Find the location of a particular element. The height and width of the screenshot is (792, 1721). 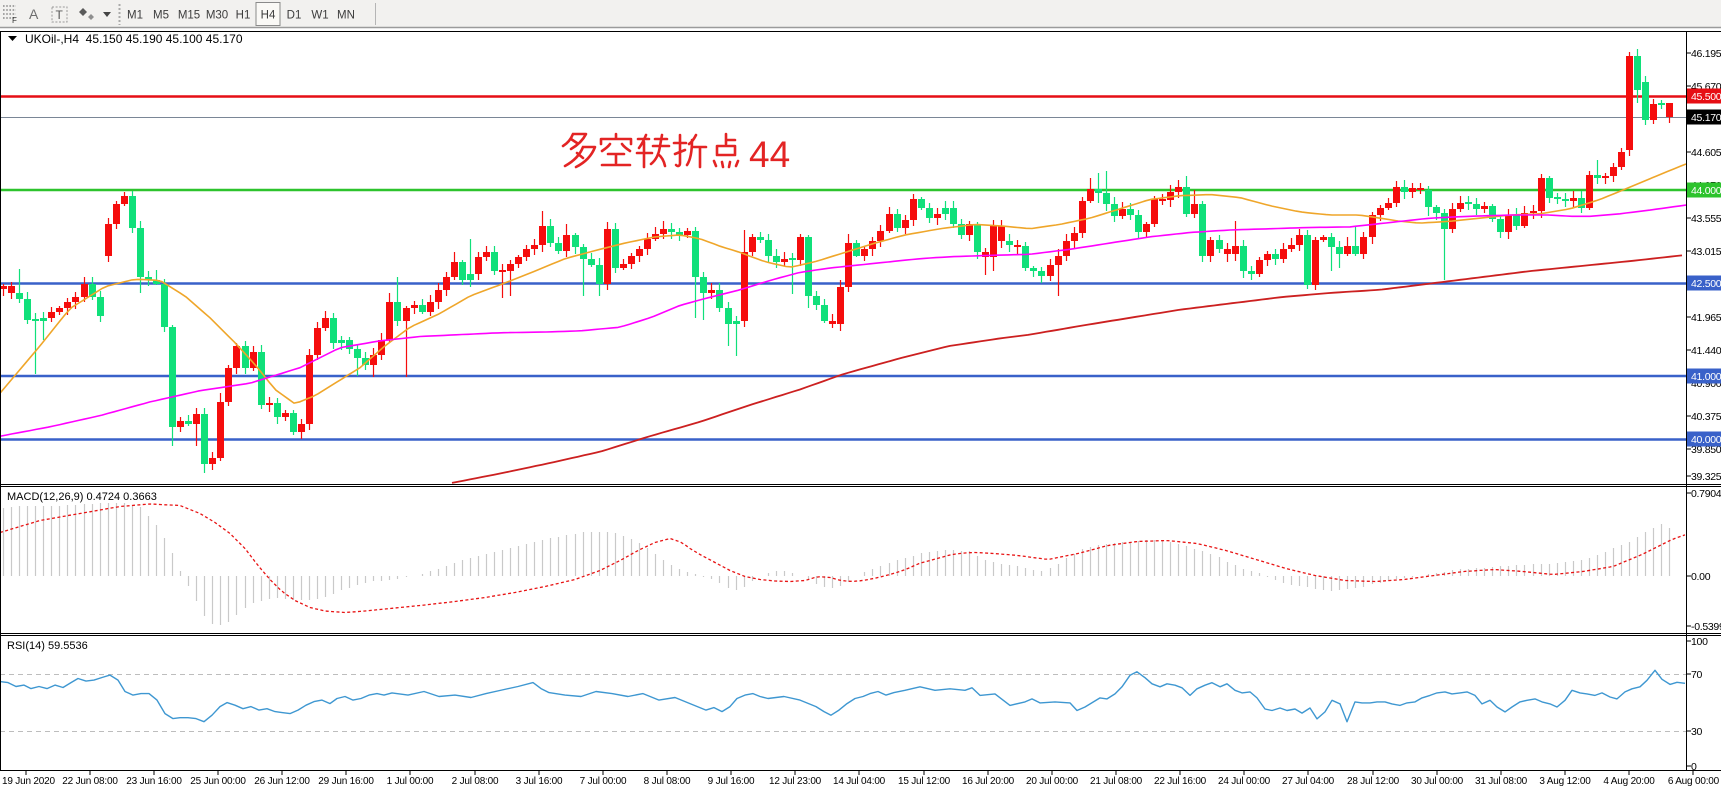

svg-text: 22 Jul 16:00 is located at coordinates (1180, 781).